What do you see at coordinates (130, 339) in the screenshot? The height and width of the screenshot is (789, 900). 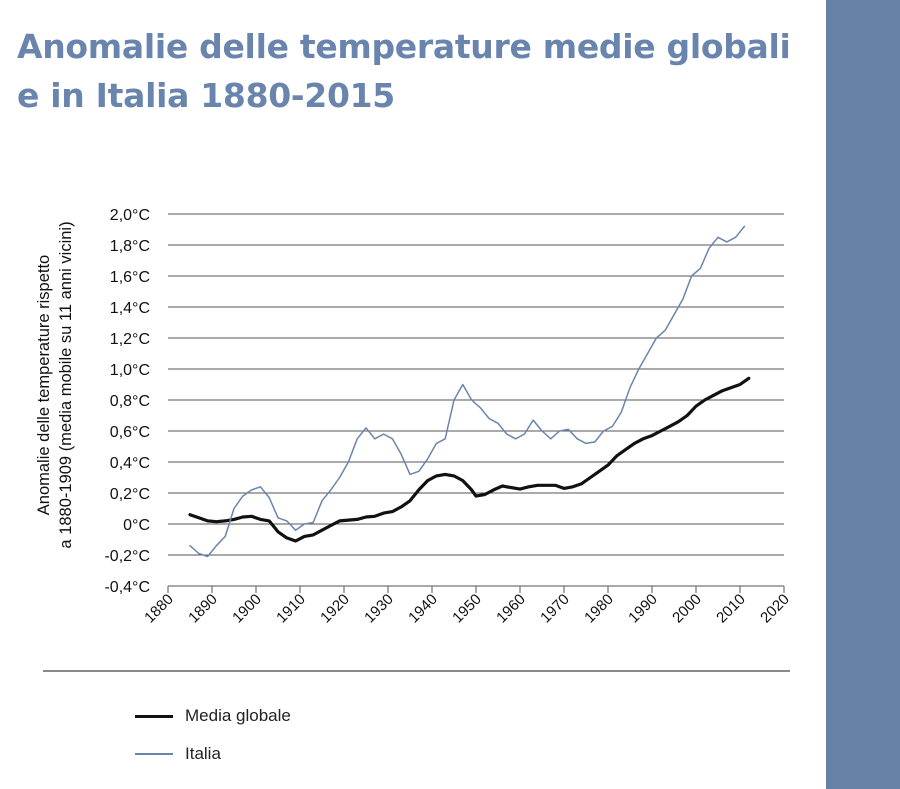 I see `y-tick-label: 1,2°C` at bounding box center [130, 339].